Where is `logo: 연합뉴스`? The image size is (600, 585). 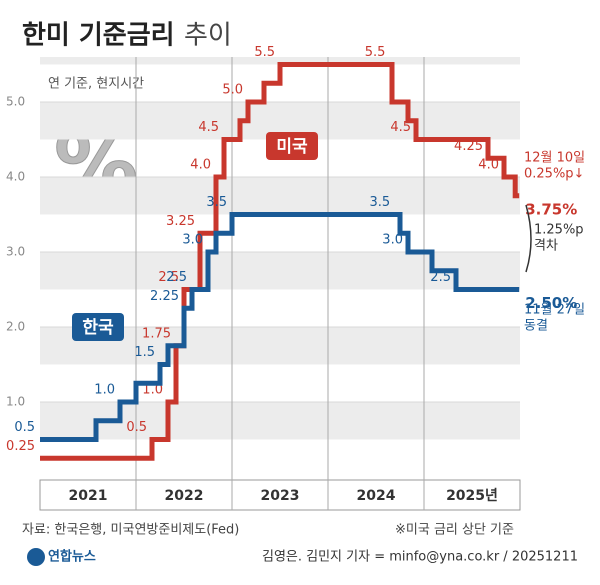
logo: 연합뉴스 is located at coordinates (72, 557).